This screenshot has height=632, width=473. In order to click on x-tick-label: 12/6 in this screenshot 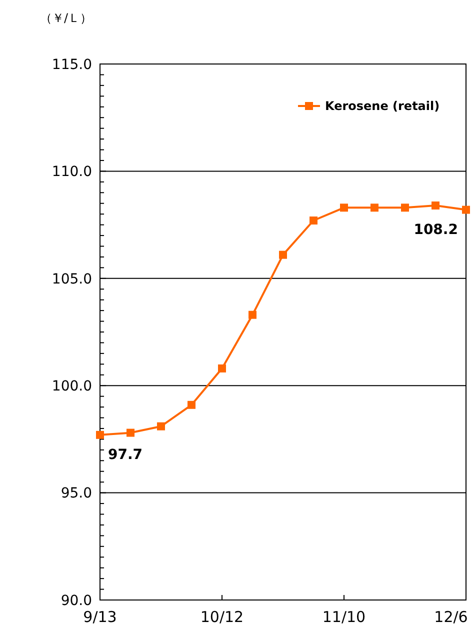, I will do `click(451, 617)`.